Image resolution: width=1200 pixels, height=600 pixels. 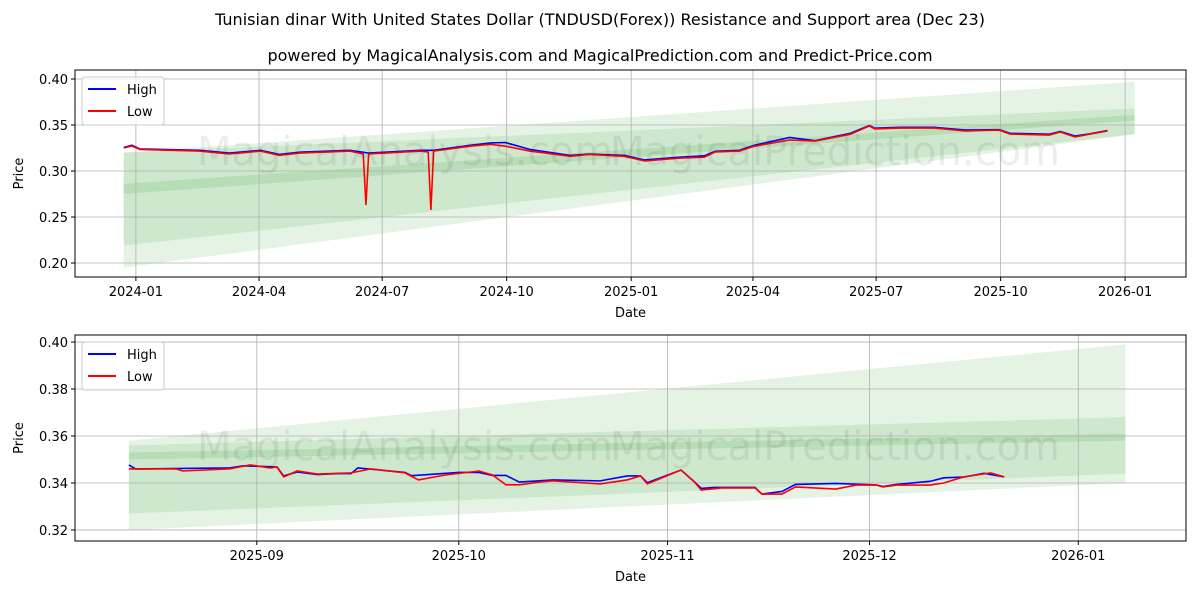 What do you see at coordinates (382, 292) in the screenshot?
I see `x-tick-label: 2024-07` at bounding box center [382, 292].